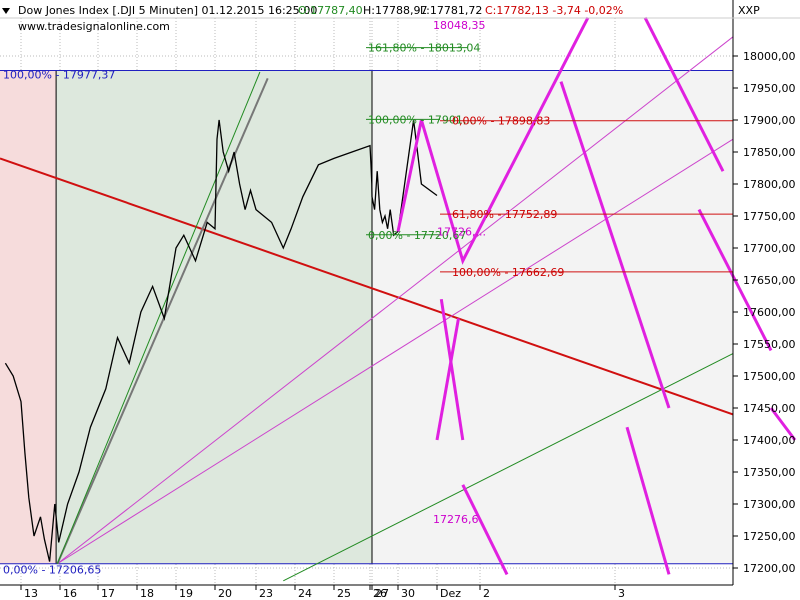 Image resolution: width=800 pixels, height=600 pixels. What do you see at coordinates (769, 472) in the screenshot?
I see `y-tick-label: 17350,00` at bounding box center [769, 472].